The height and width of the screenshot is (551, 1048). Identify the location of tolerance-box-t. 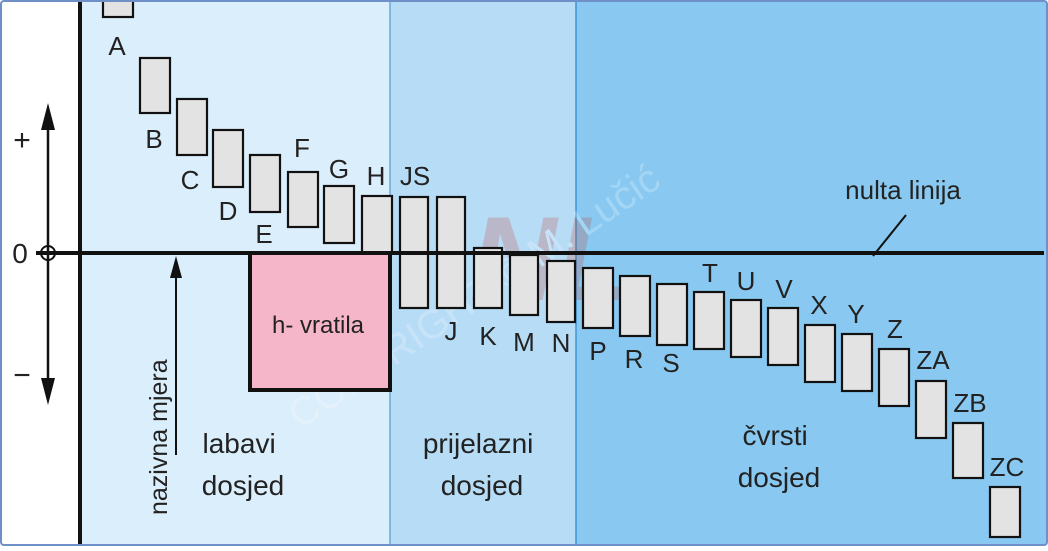
(709, 320).